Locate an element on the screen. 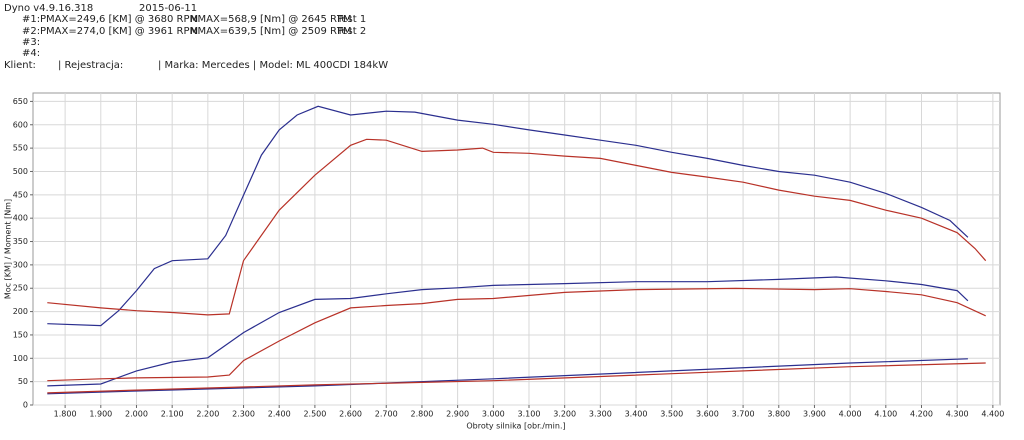 This screenshot has height=440, width=1024. y-tick-label: 50 is located at coordinates (23, 381).